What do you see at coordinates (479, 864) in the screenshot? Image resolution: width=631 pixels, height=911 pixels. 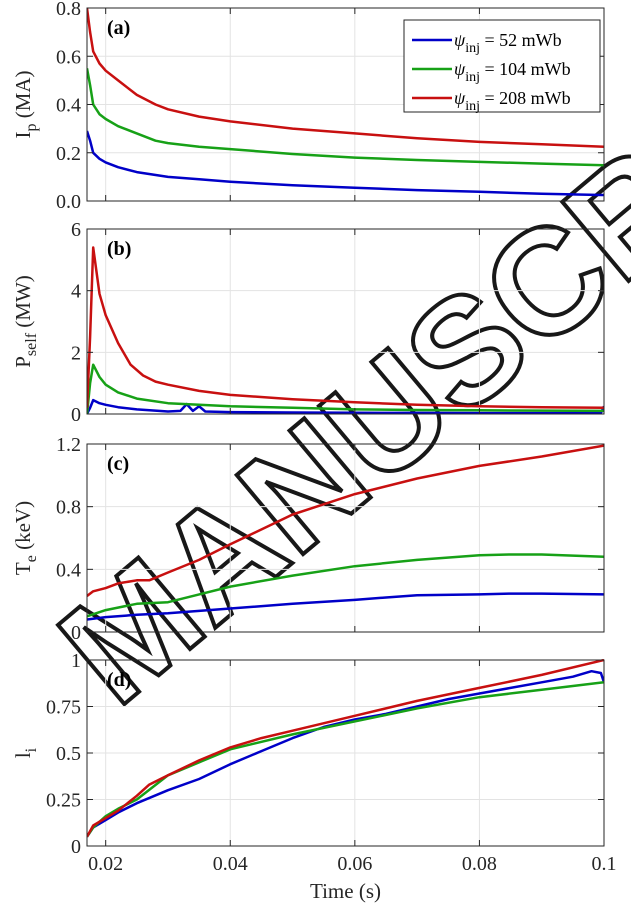 I see `x-tick-label-3: 0.08` at bounding box center [479, 864].